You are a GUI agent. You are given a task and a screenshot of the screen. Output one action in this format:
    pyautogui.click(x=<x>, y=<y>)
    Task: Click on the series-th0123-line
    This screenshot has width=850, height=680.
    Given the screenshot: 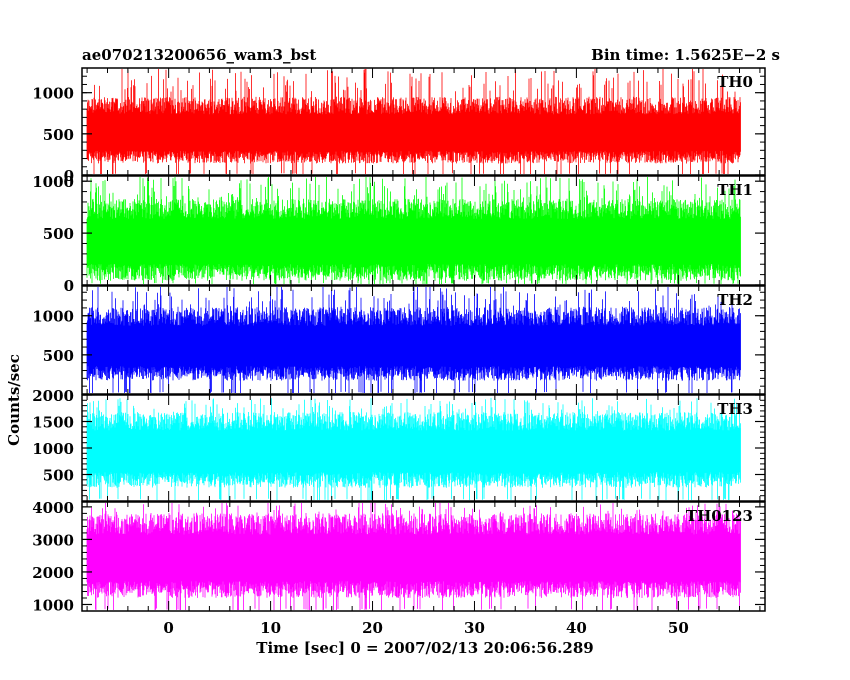 What is the action you would take?
    pyautogui.click(x=413, y=556)
    